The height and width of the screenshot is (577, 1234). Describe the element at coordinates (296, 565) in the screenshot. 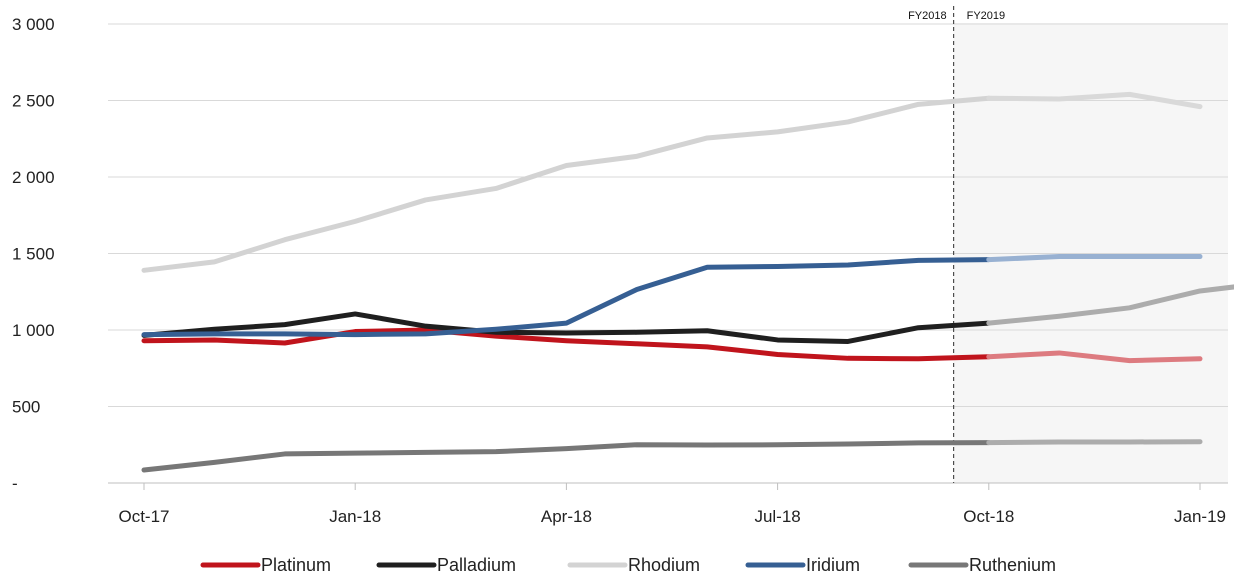

I see `legend-label-platinum: Platinum` at that location.